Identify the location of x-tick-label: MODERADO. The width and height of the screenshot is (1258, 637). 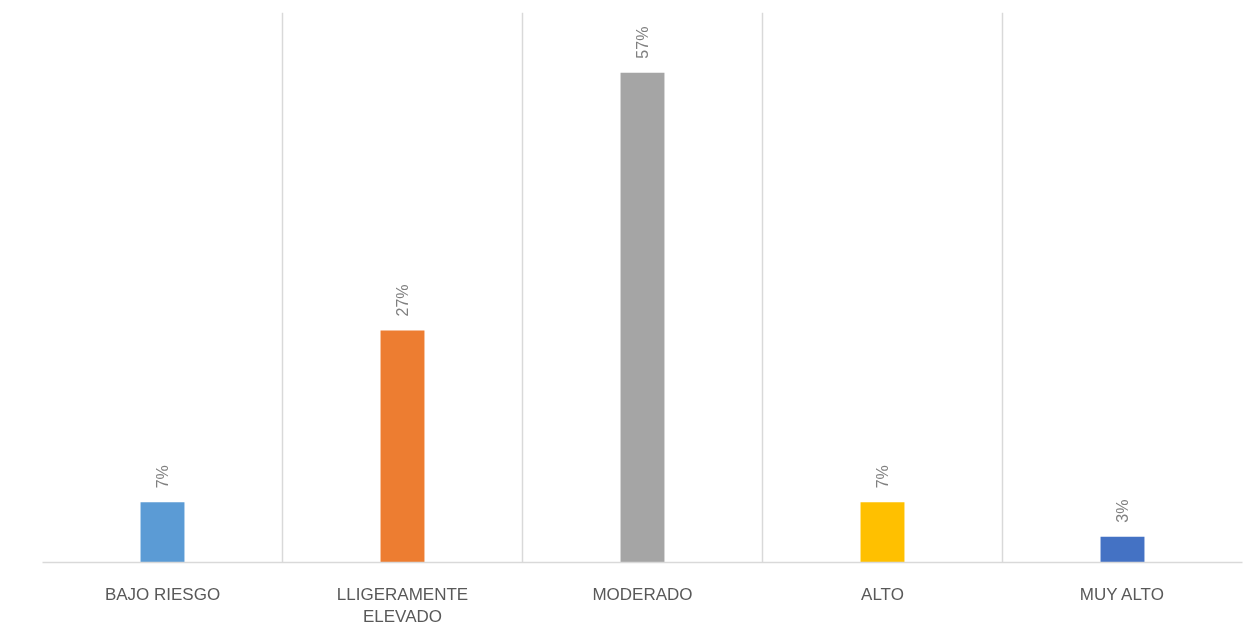
(642, 594).